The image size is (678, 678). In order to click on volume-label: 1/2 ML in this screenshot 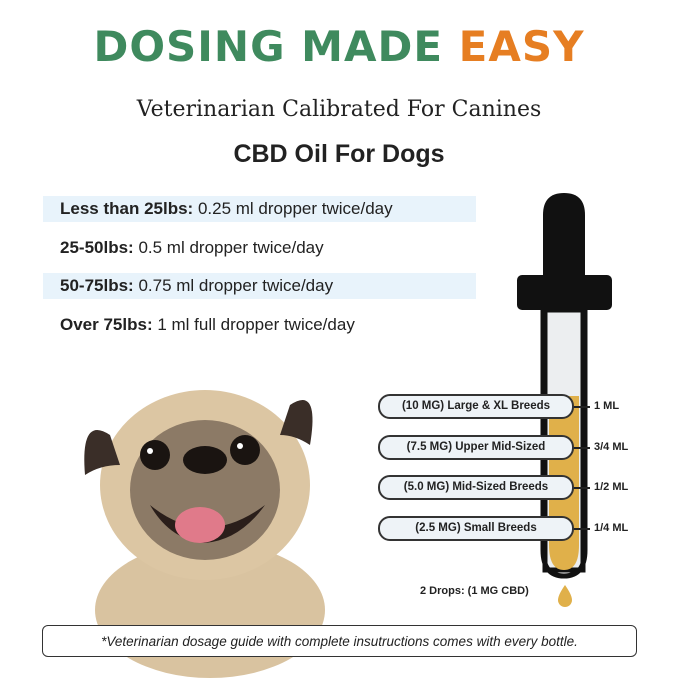, I will do `click(611, 487)`.